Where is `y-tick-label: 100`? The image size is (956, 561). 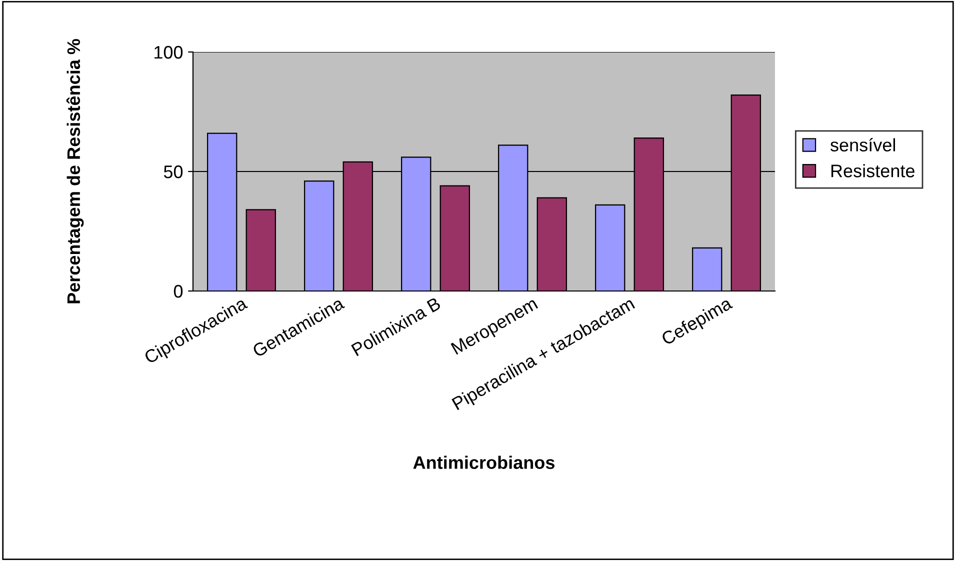 y-tick-label: 100 is located at coordinates (168, 52).